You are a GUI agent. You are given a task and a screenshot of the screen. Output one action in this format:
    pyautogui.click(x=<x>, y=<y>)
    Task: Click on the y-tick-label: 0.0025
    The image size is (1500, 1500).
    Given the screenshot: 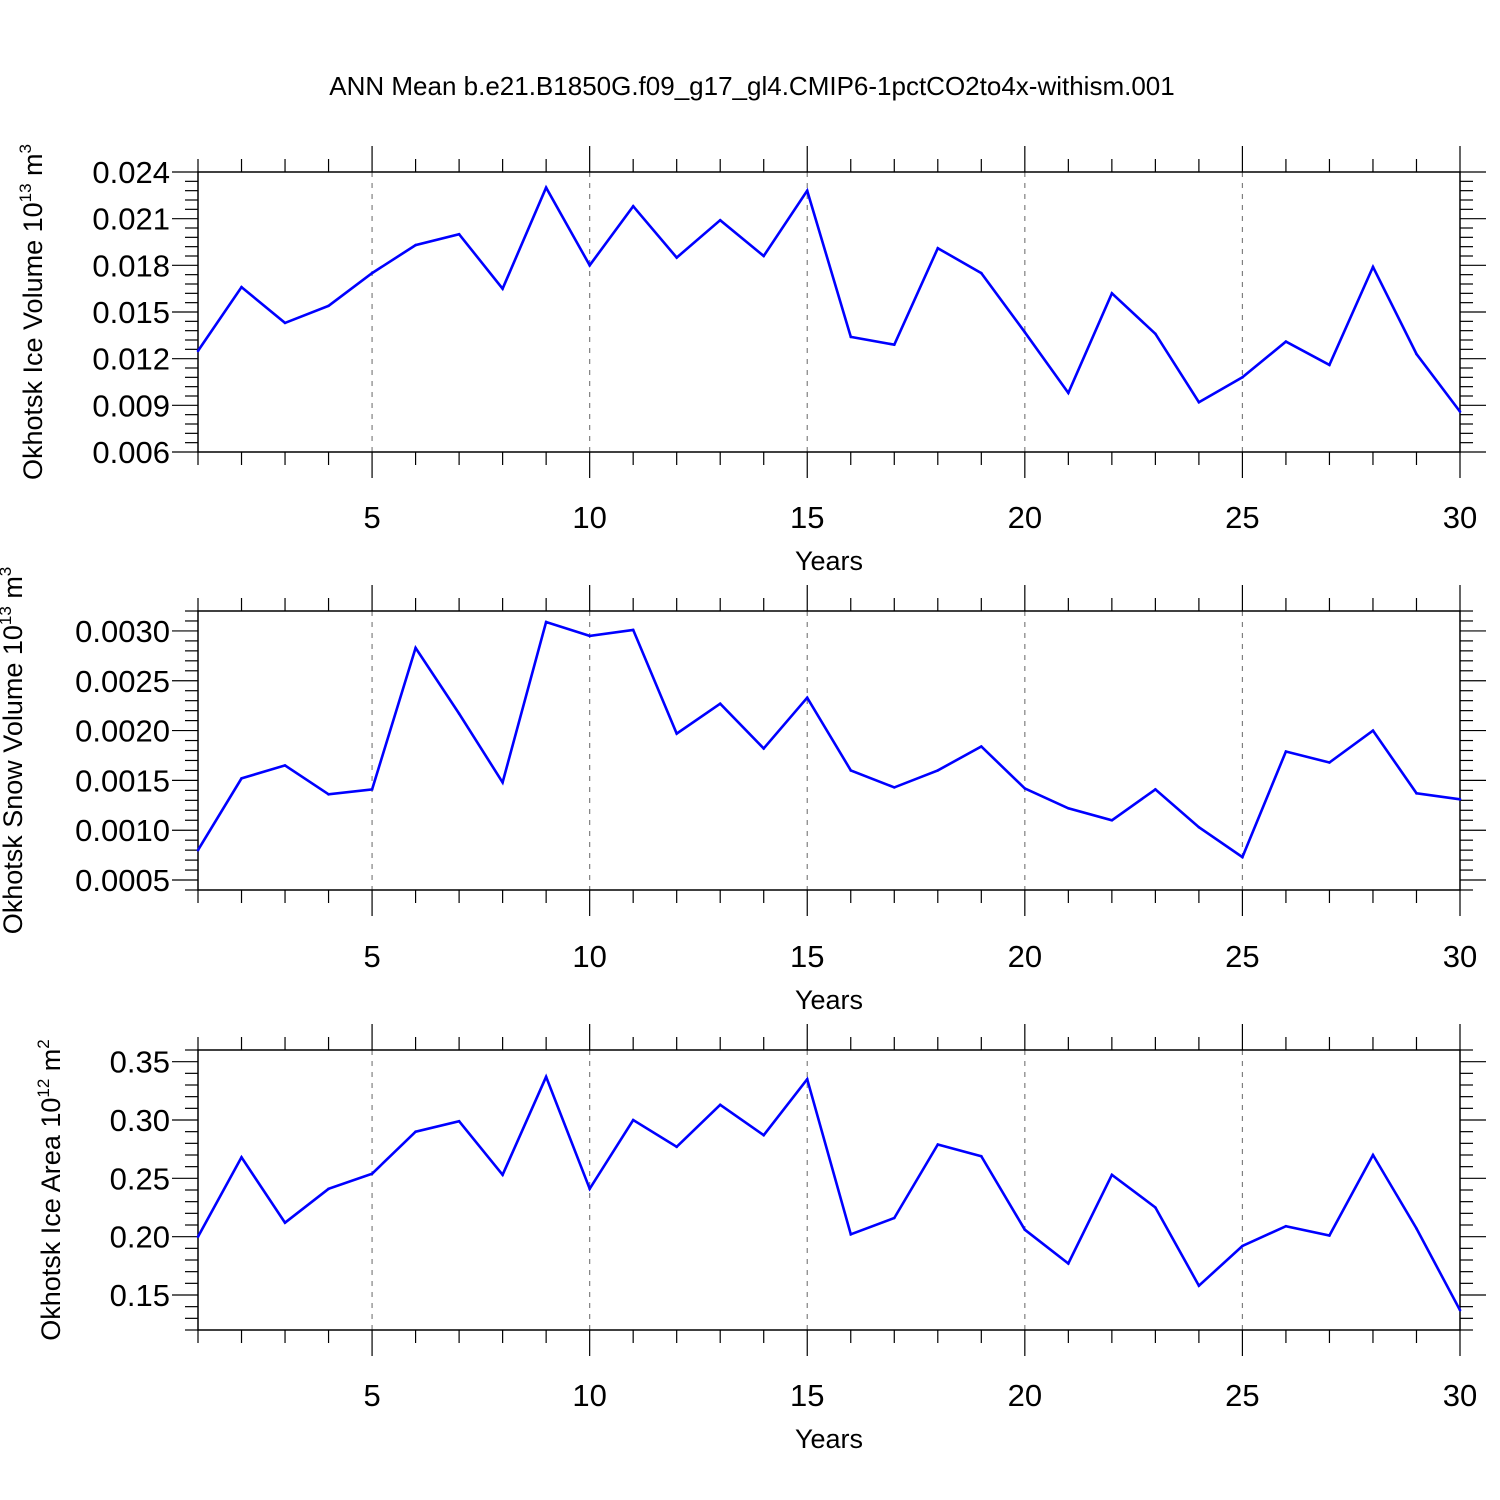 What is the action you would take?
    pyautogui.click(x=122, y=681)
    